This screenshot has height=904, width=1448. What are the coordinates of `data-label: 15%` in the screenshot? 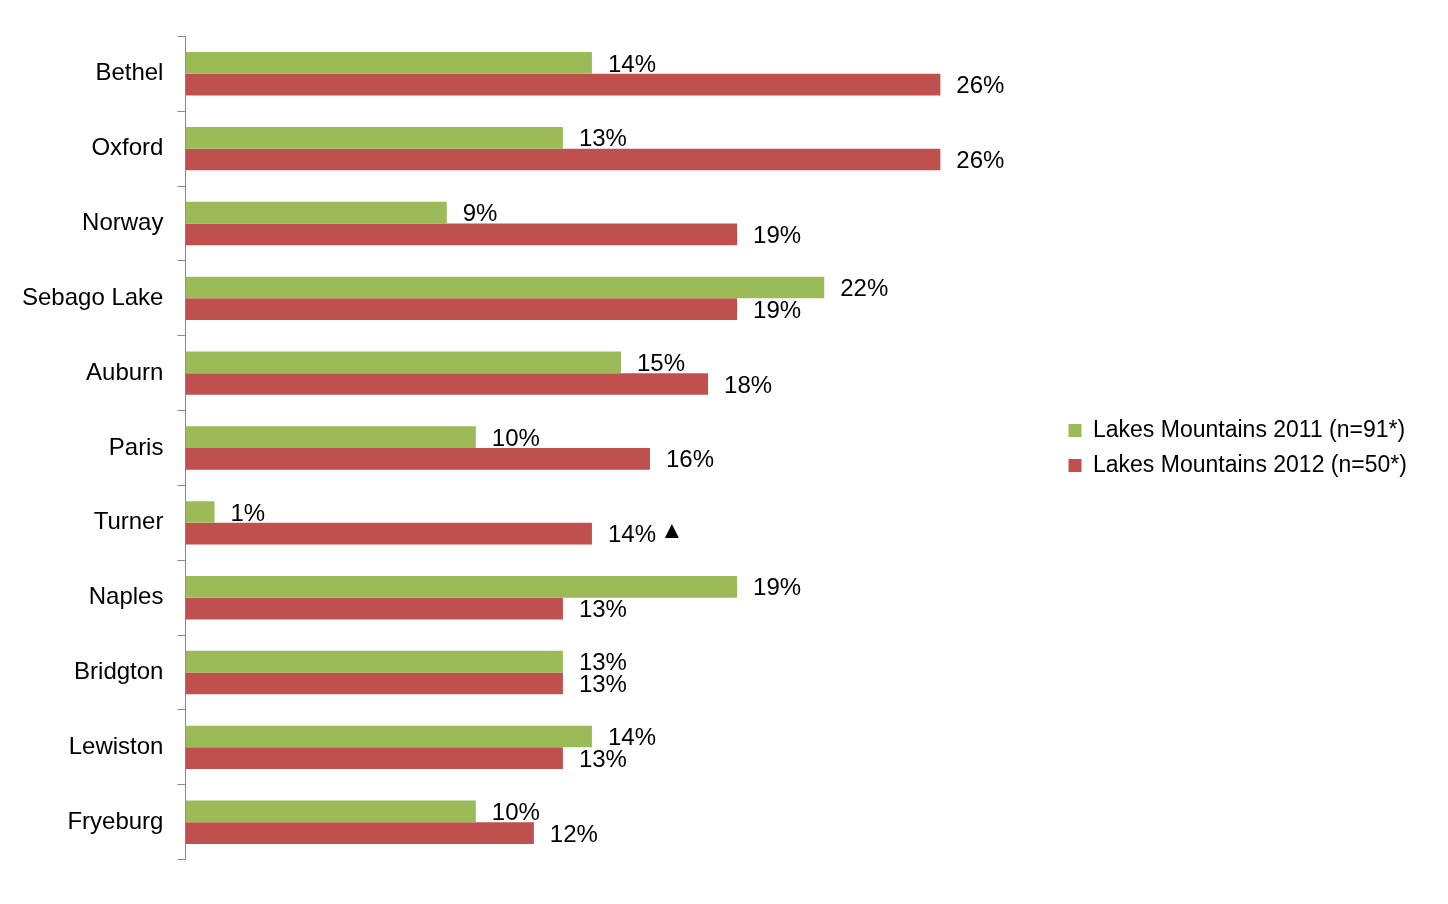 It's located at (661, 362).